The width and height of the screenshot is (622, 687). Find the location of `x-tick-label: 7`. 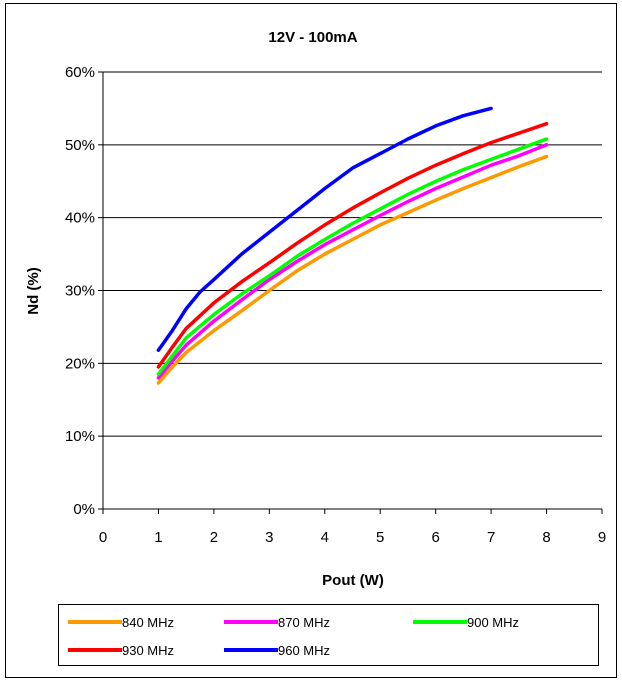

x-tick-label: 7 is located at coordinates (491, 537).